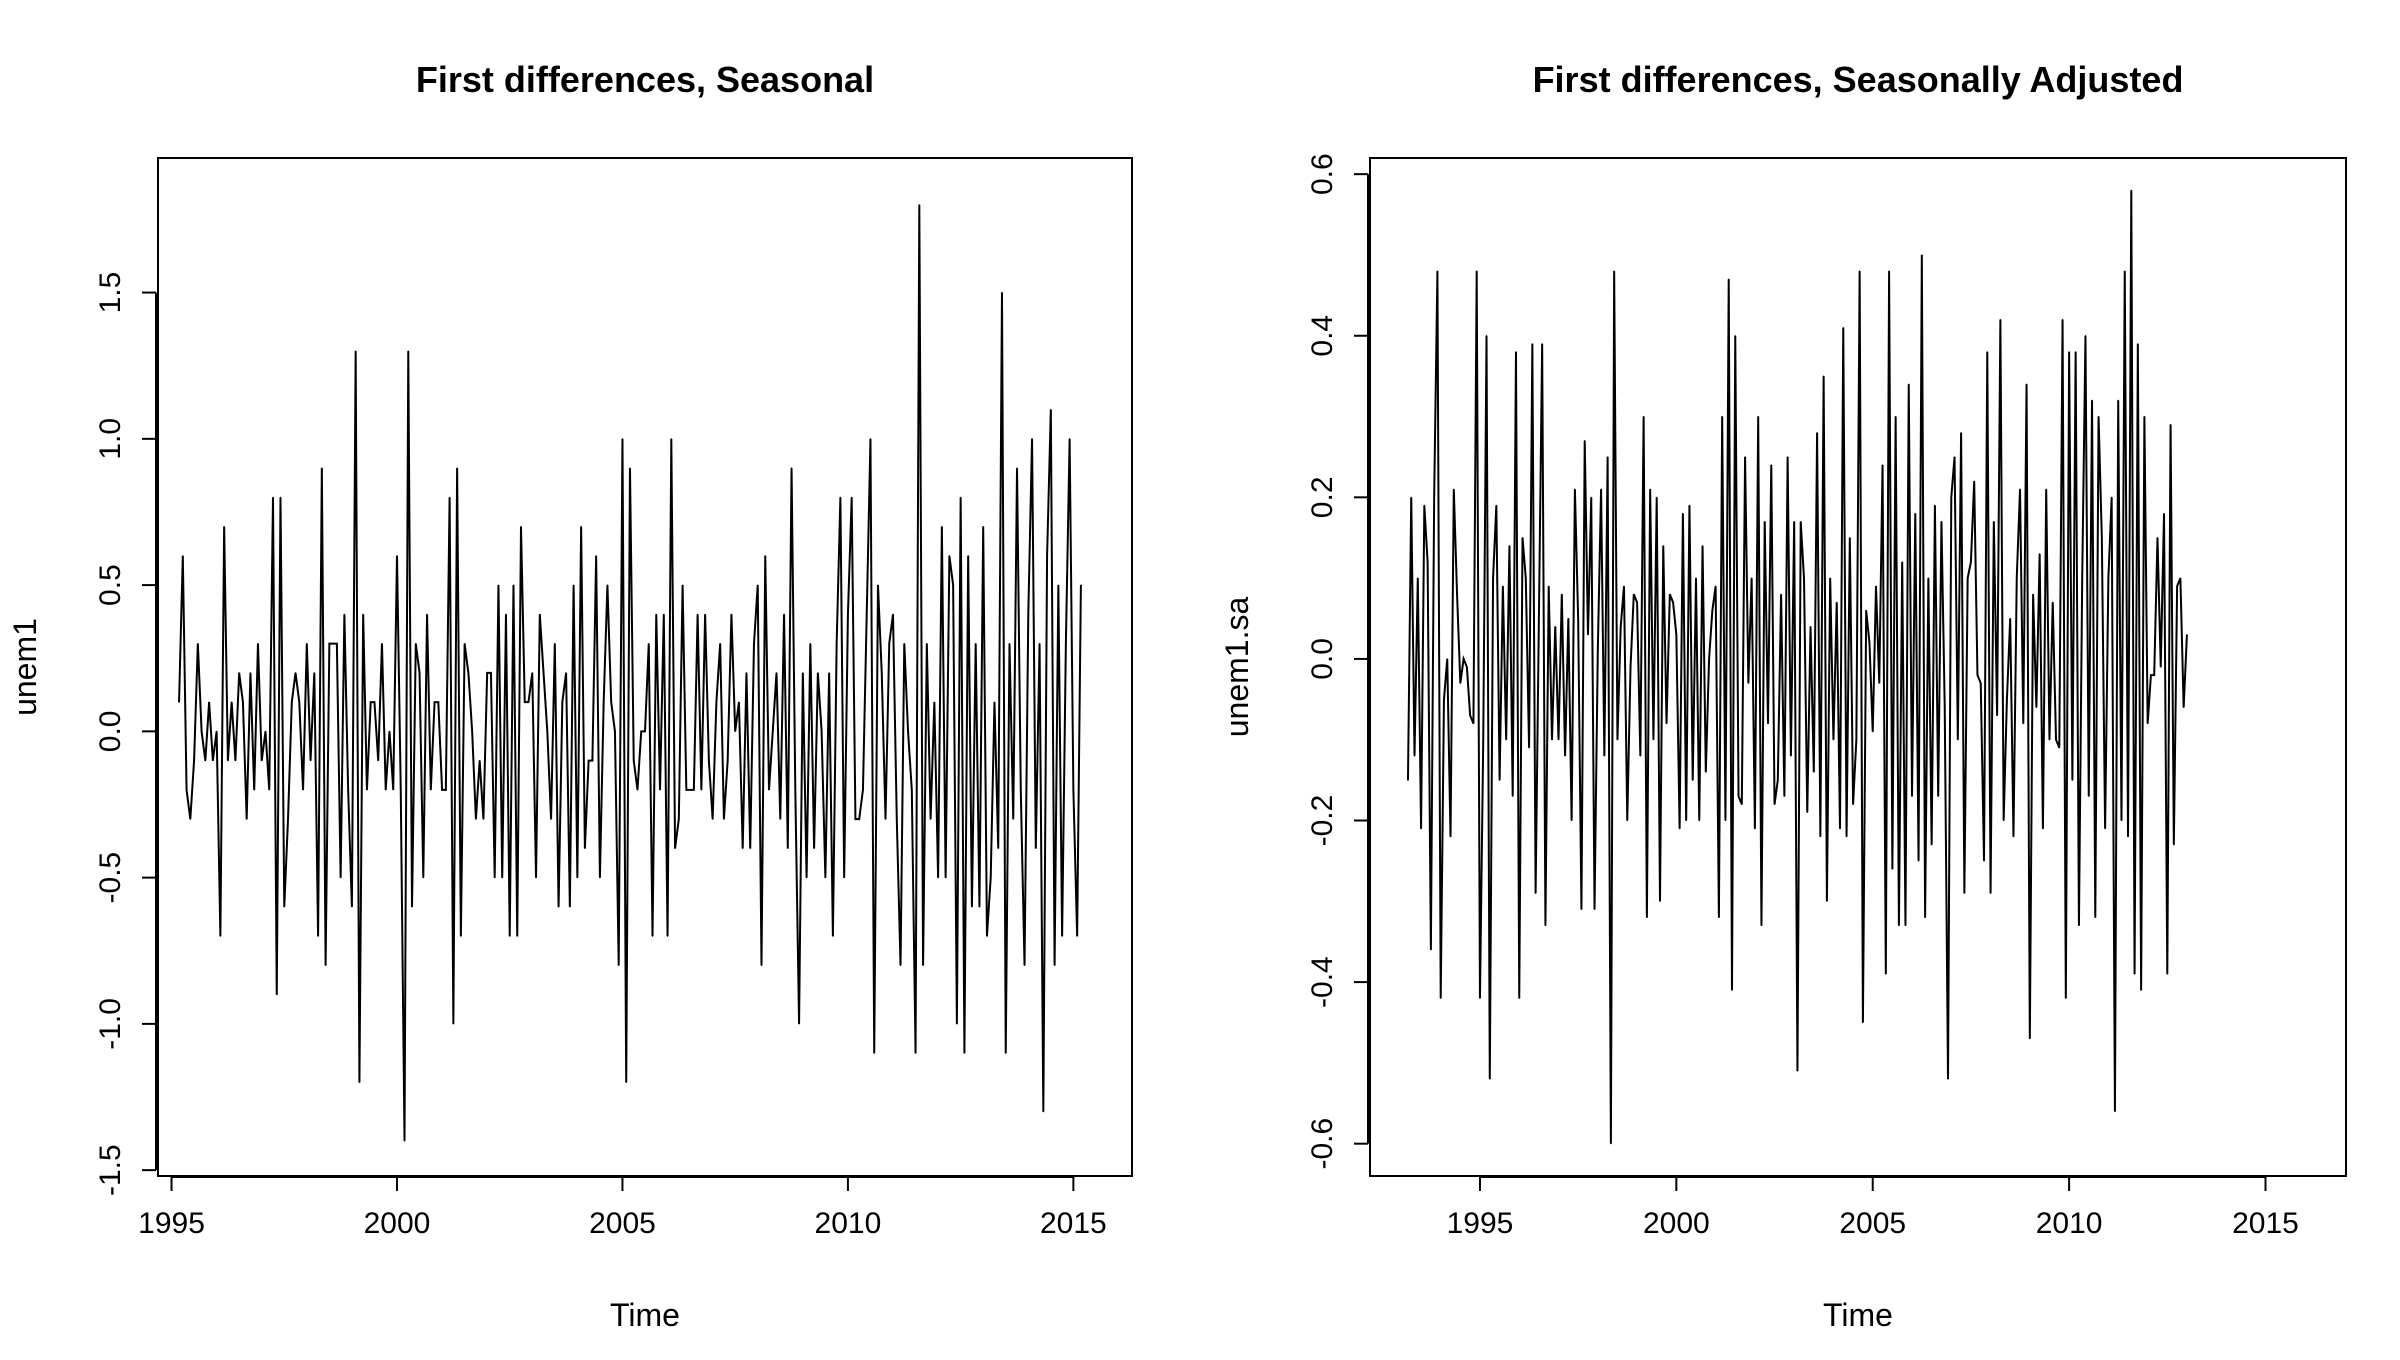 Image resolution: width=2400 pixels, height=1360 pixels. I want to click on y-tick-label: 0.6, so click(1322, 174).